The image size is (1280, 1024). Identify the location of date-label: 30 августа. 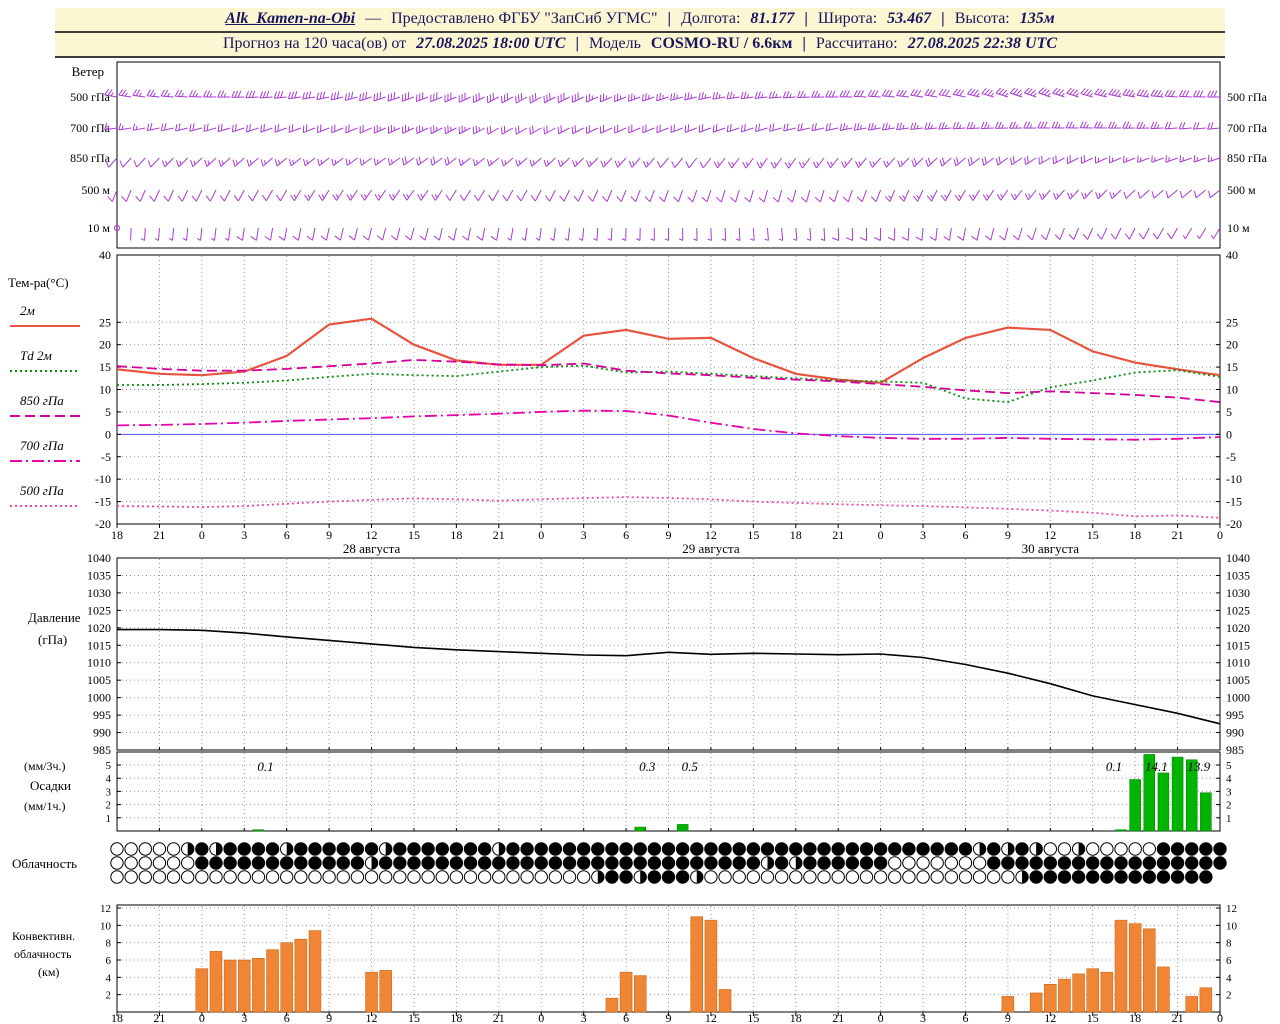
(1051, 548).